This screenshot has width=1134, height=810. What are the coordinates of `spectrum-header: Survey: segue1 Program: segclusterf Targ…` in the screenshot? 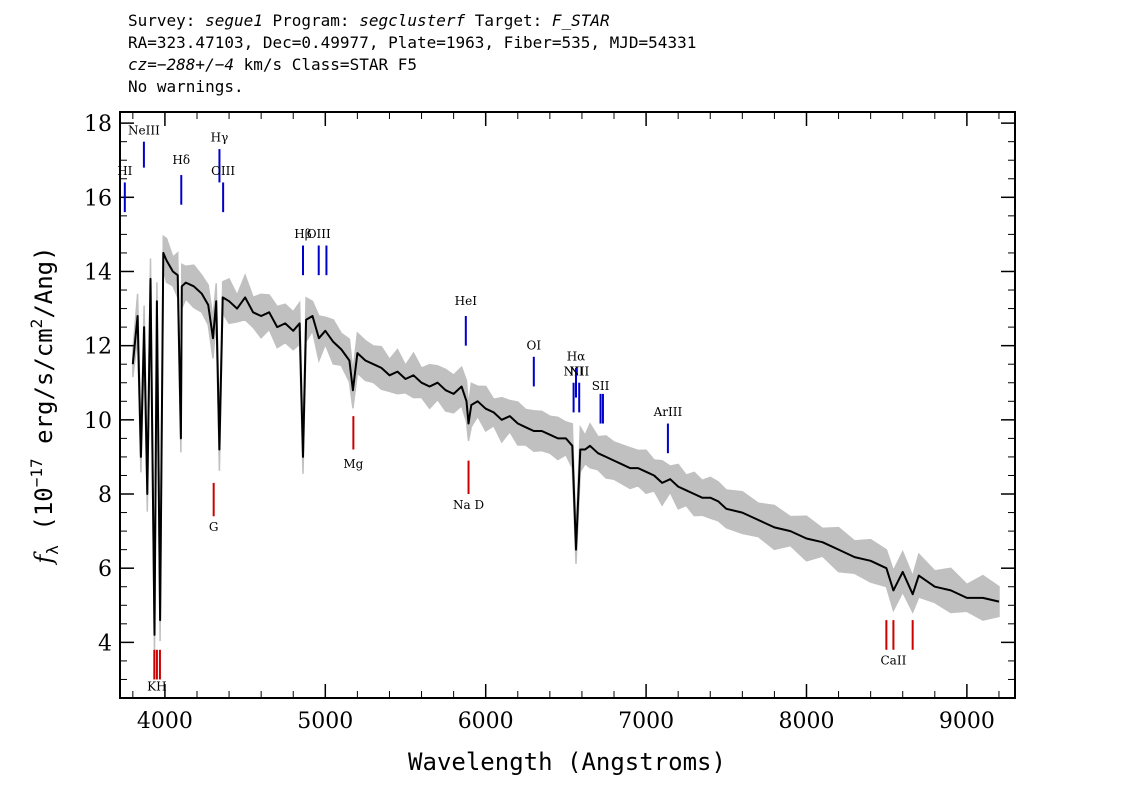 It's located at (412, 54).